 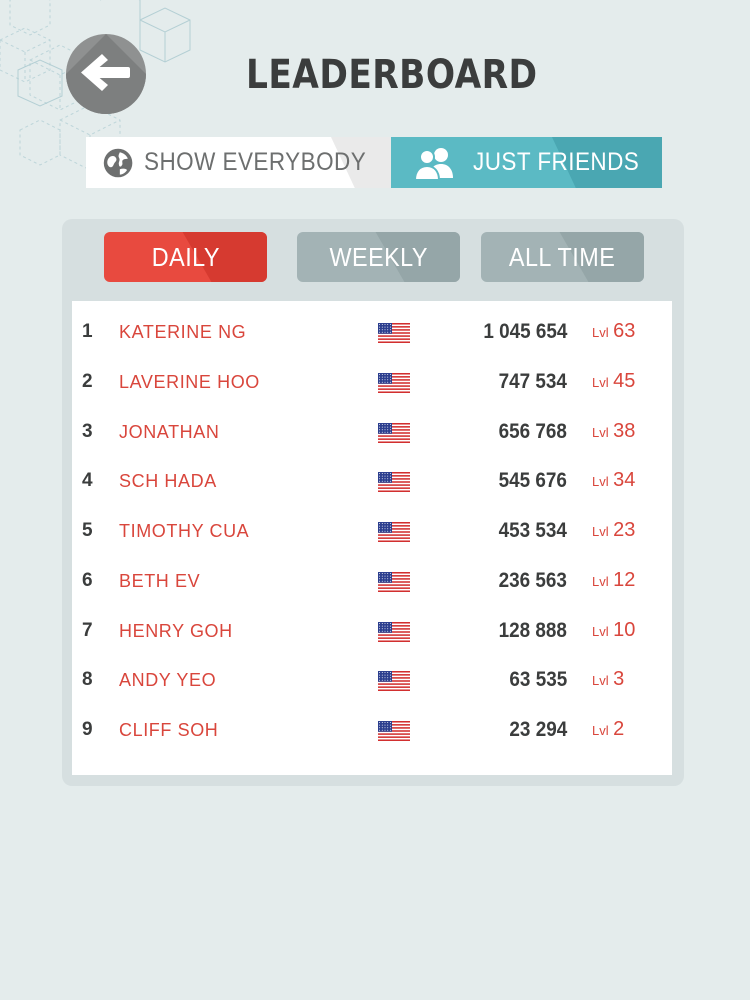 I want to click on player-name: LAVERINE HOO, so click(x=189, y=382).